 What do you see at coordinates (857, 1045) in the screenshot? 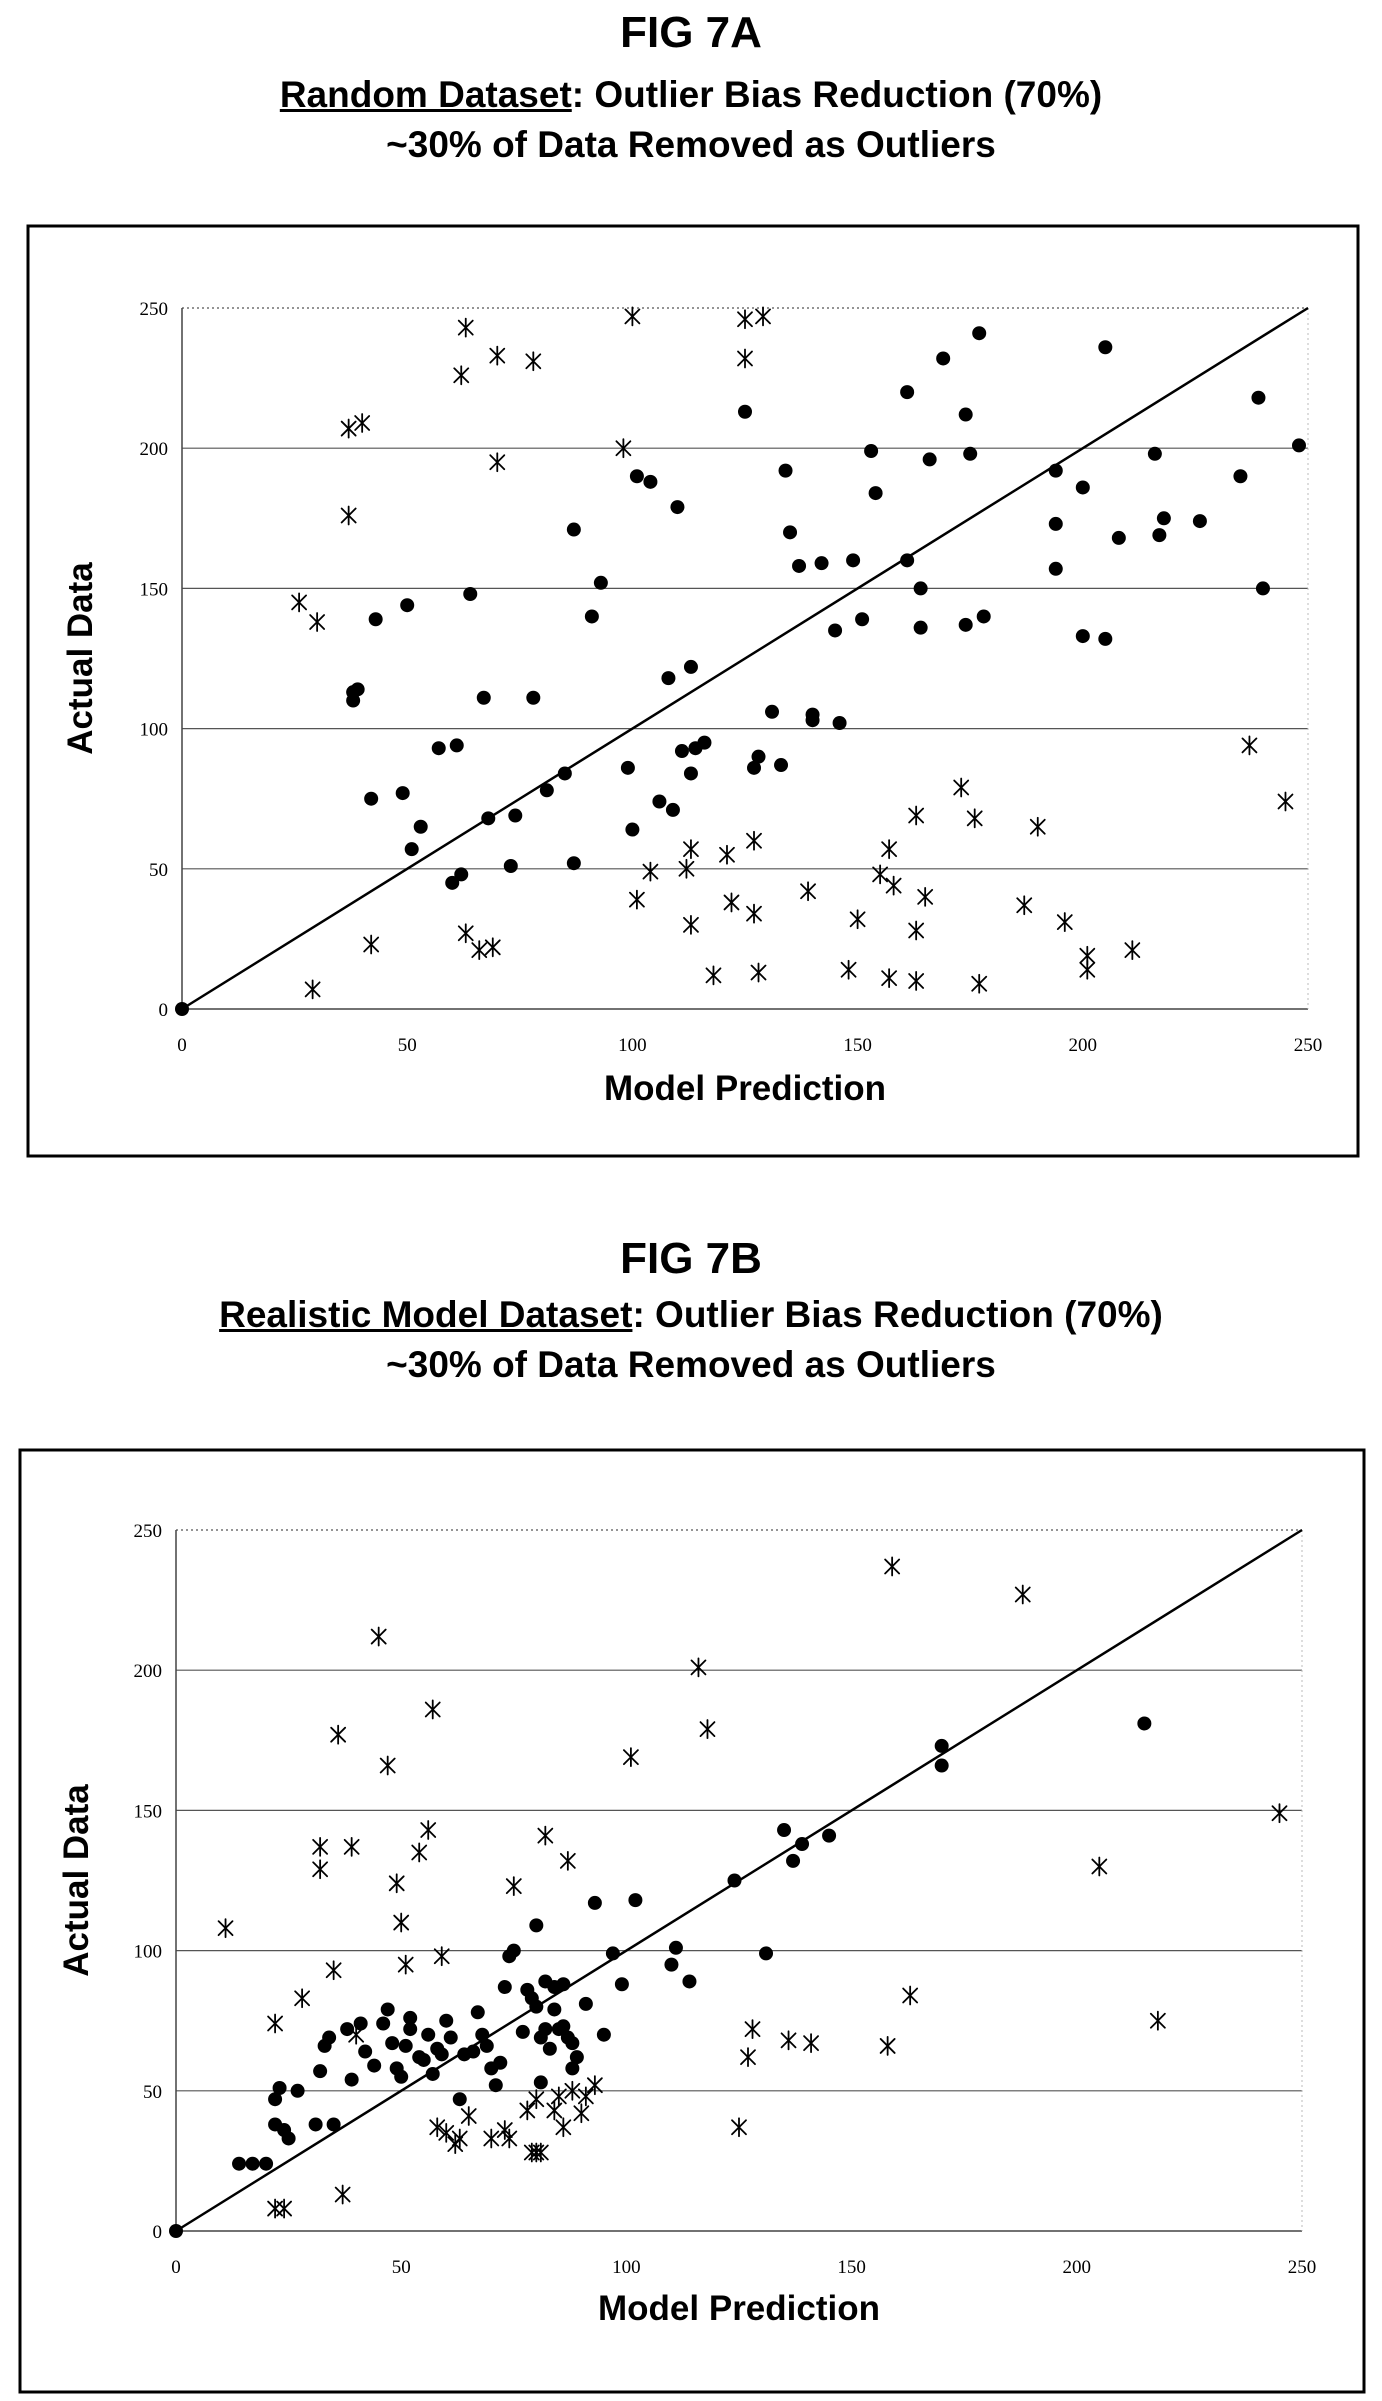
I see `x-tick-label: 150` at bounding box center [857, 1045].